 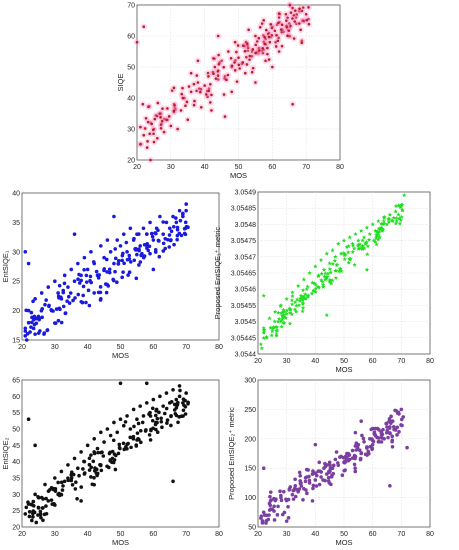 What do you see at coordinates (16, 397) in the screenshot?
I see `y-tick-label: 60` at bounding box center [16, 397].